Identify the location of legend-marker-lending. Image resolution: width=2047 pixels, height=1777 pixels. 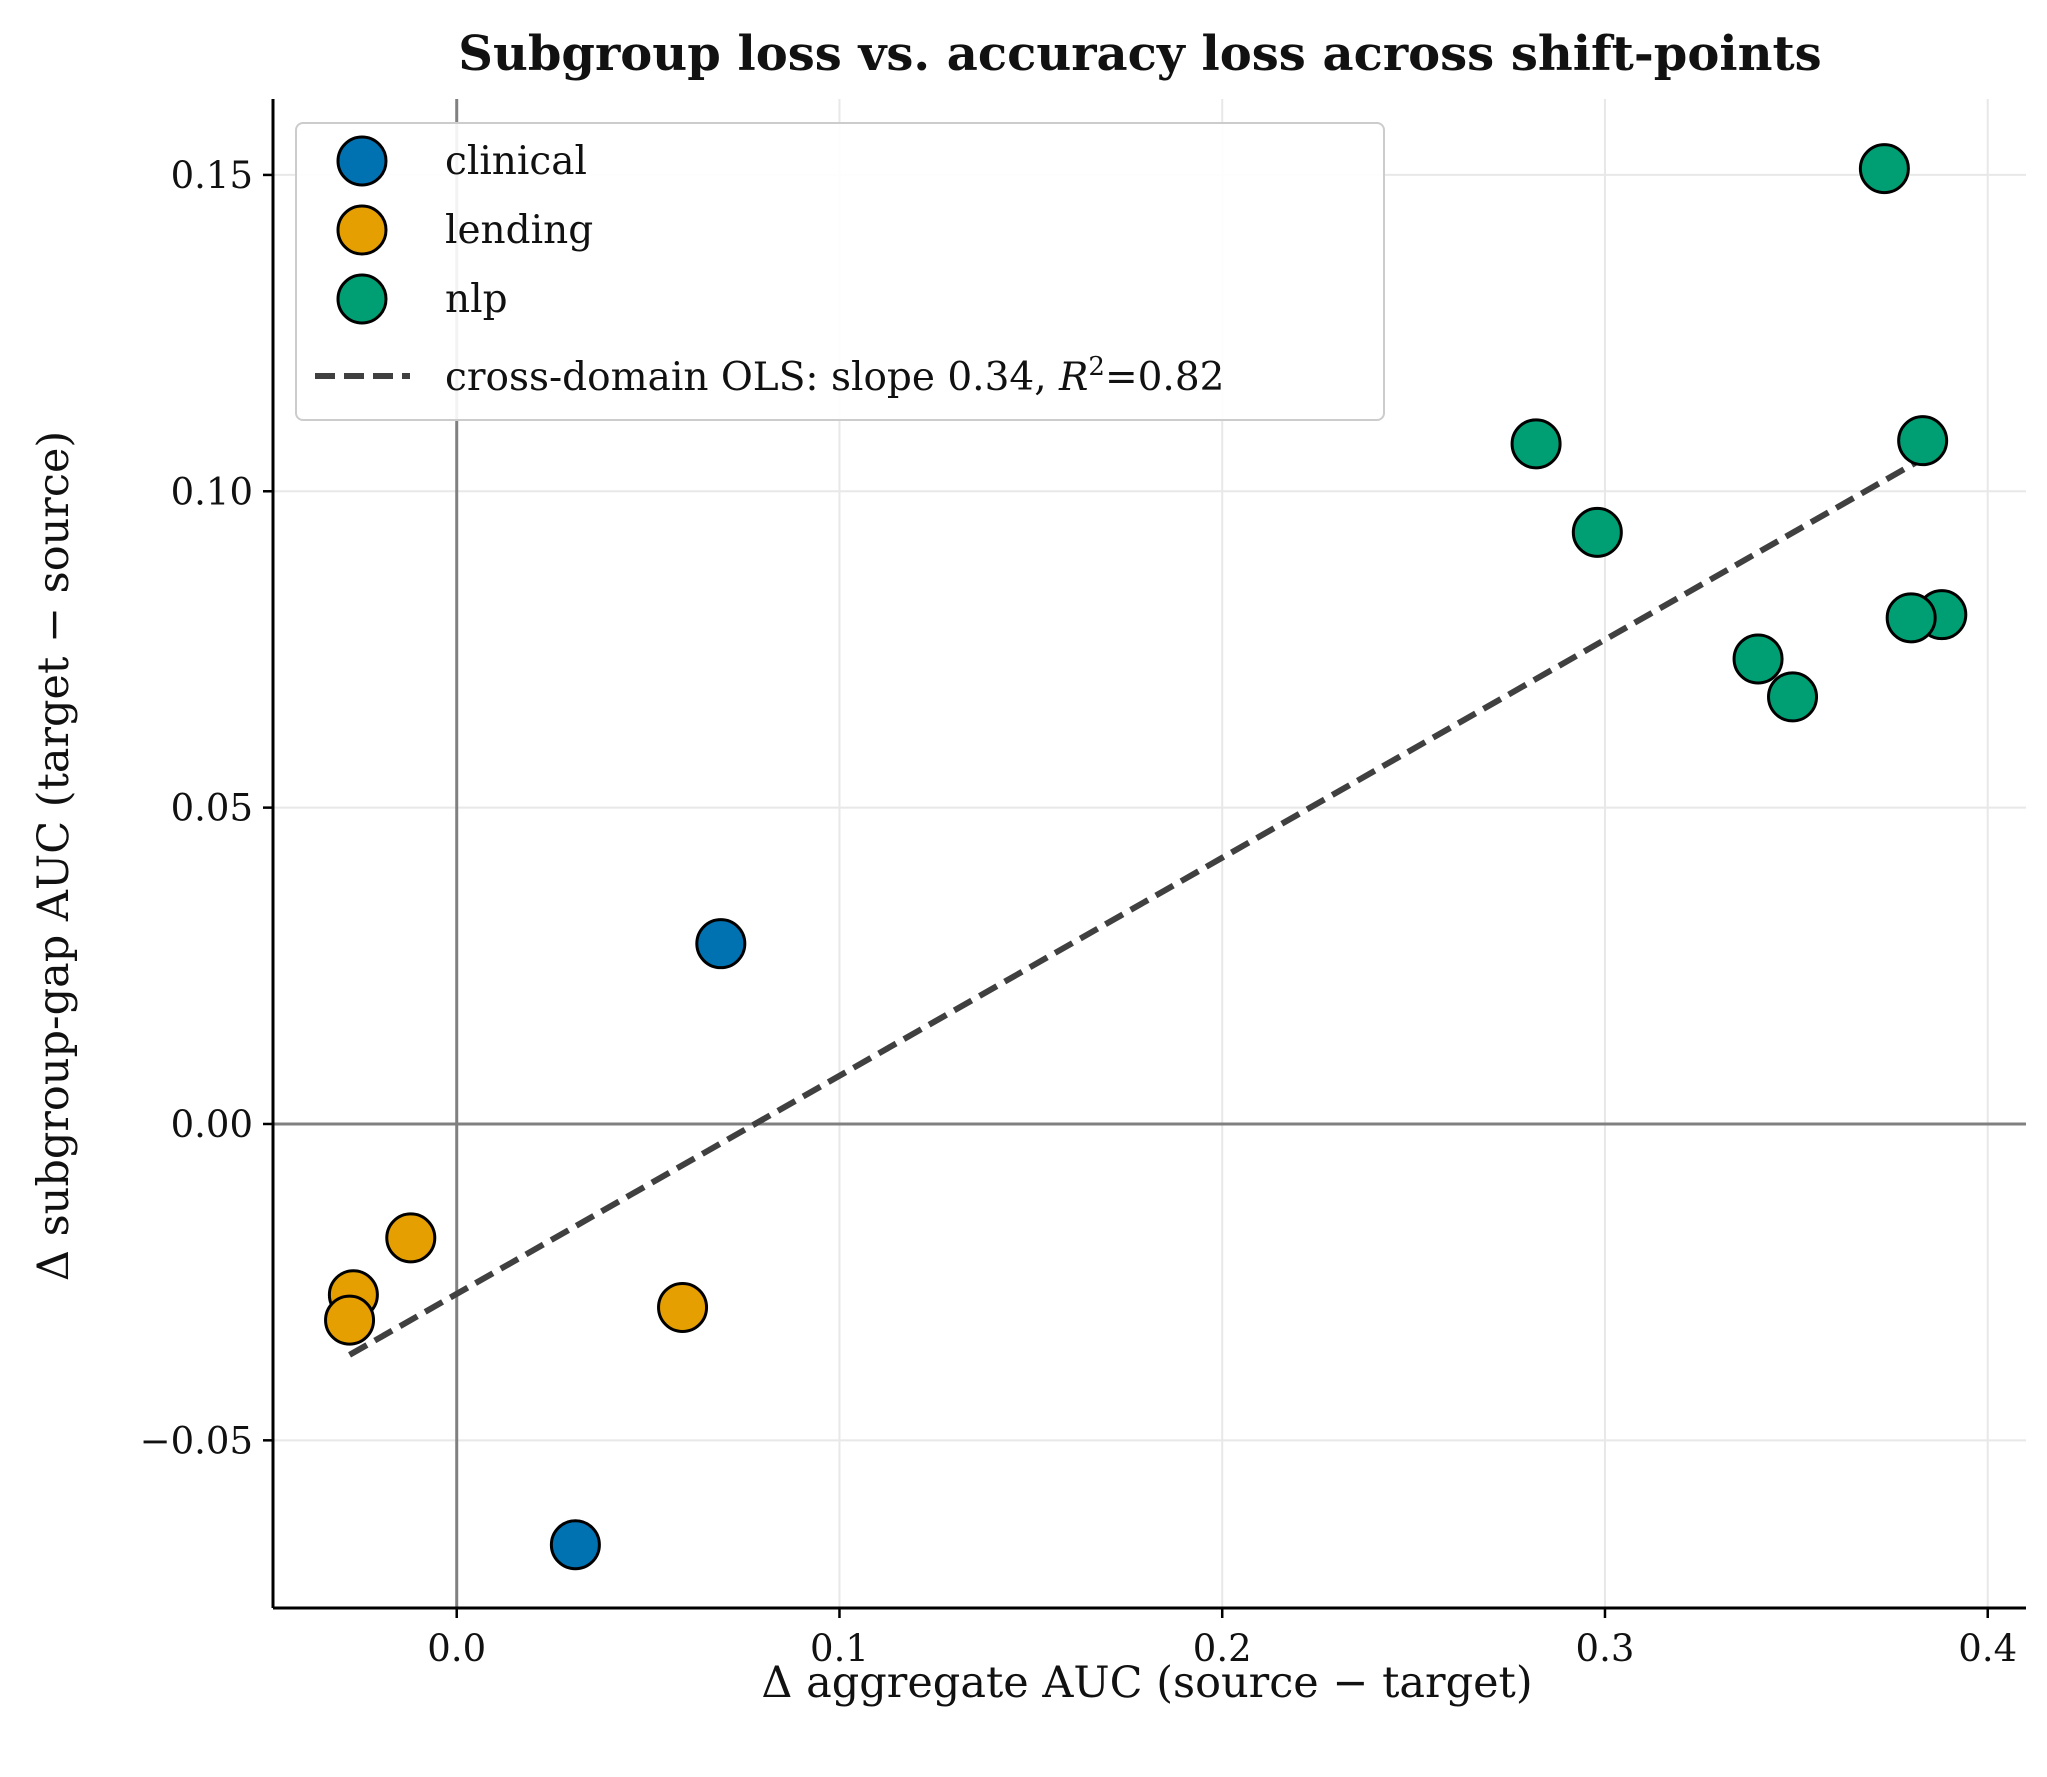
(362, 230).